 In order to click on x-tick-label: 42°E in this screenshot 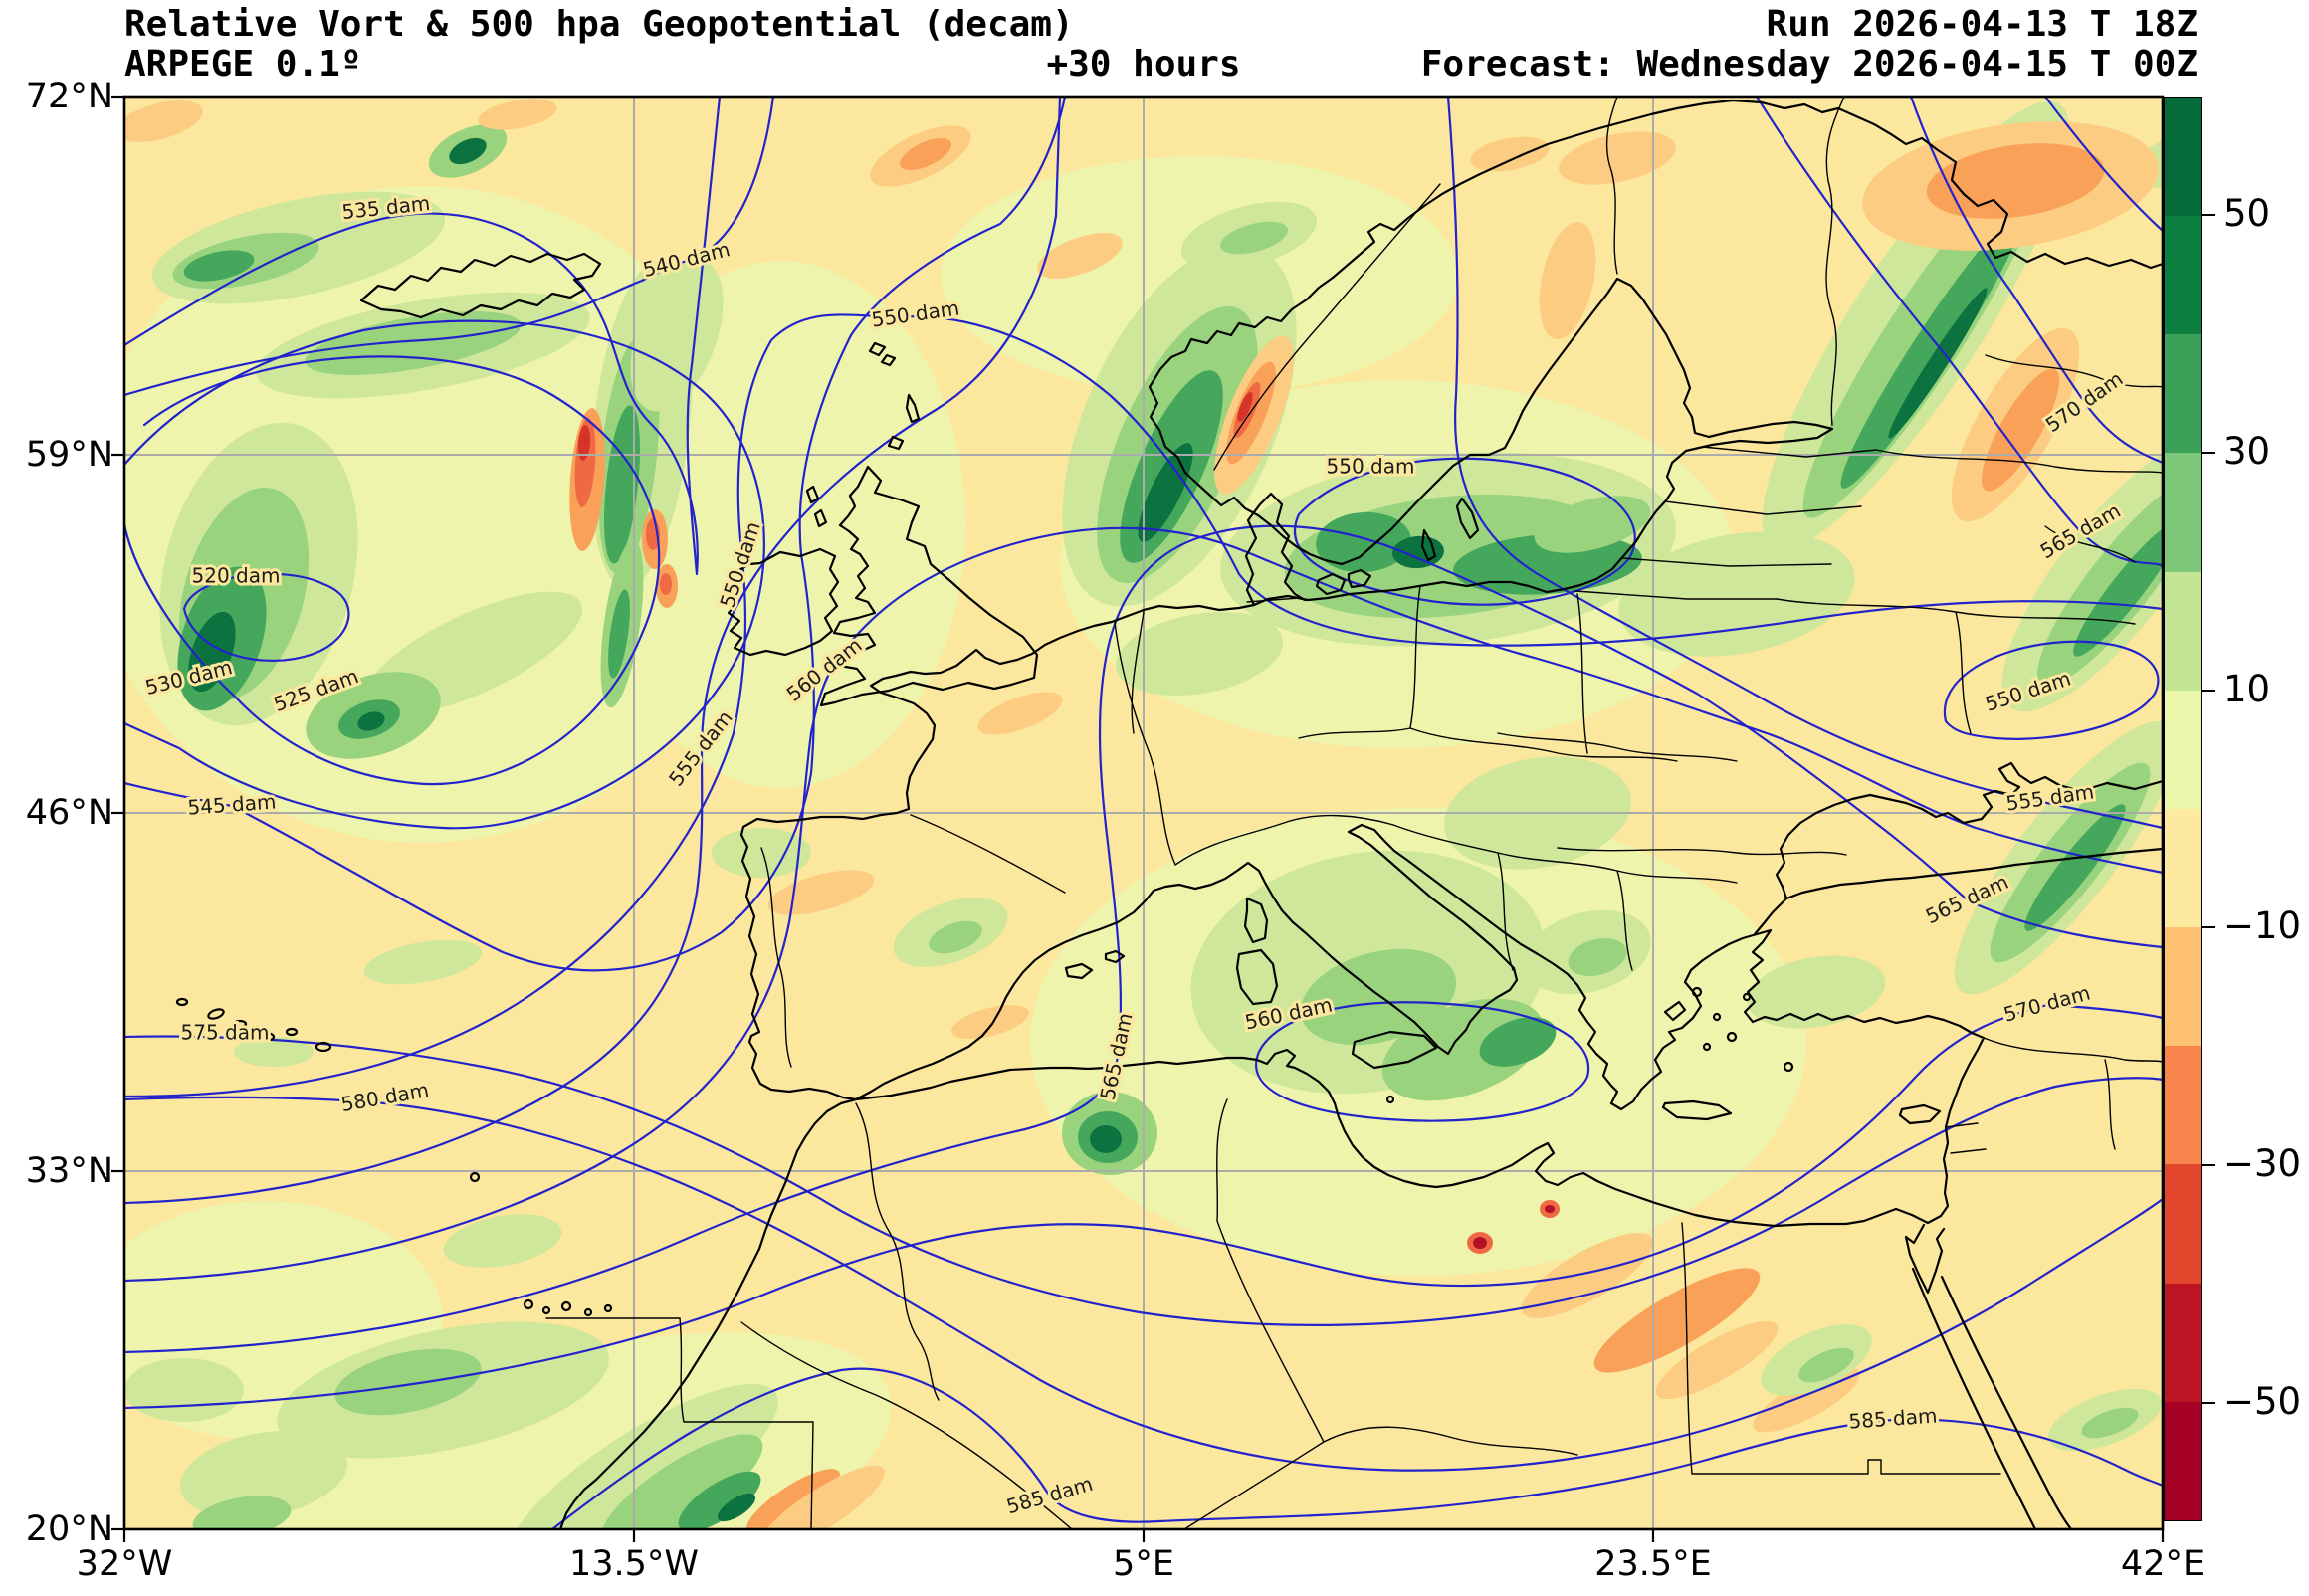, I will do `click(2162, 1564)`.